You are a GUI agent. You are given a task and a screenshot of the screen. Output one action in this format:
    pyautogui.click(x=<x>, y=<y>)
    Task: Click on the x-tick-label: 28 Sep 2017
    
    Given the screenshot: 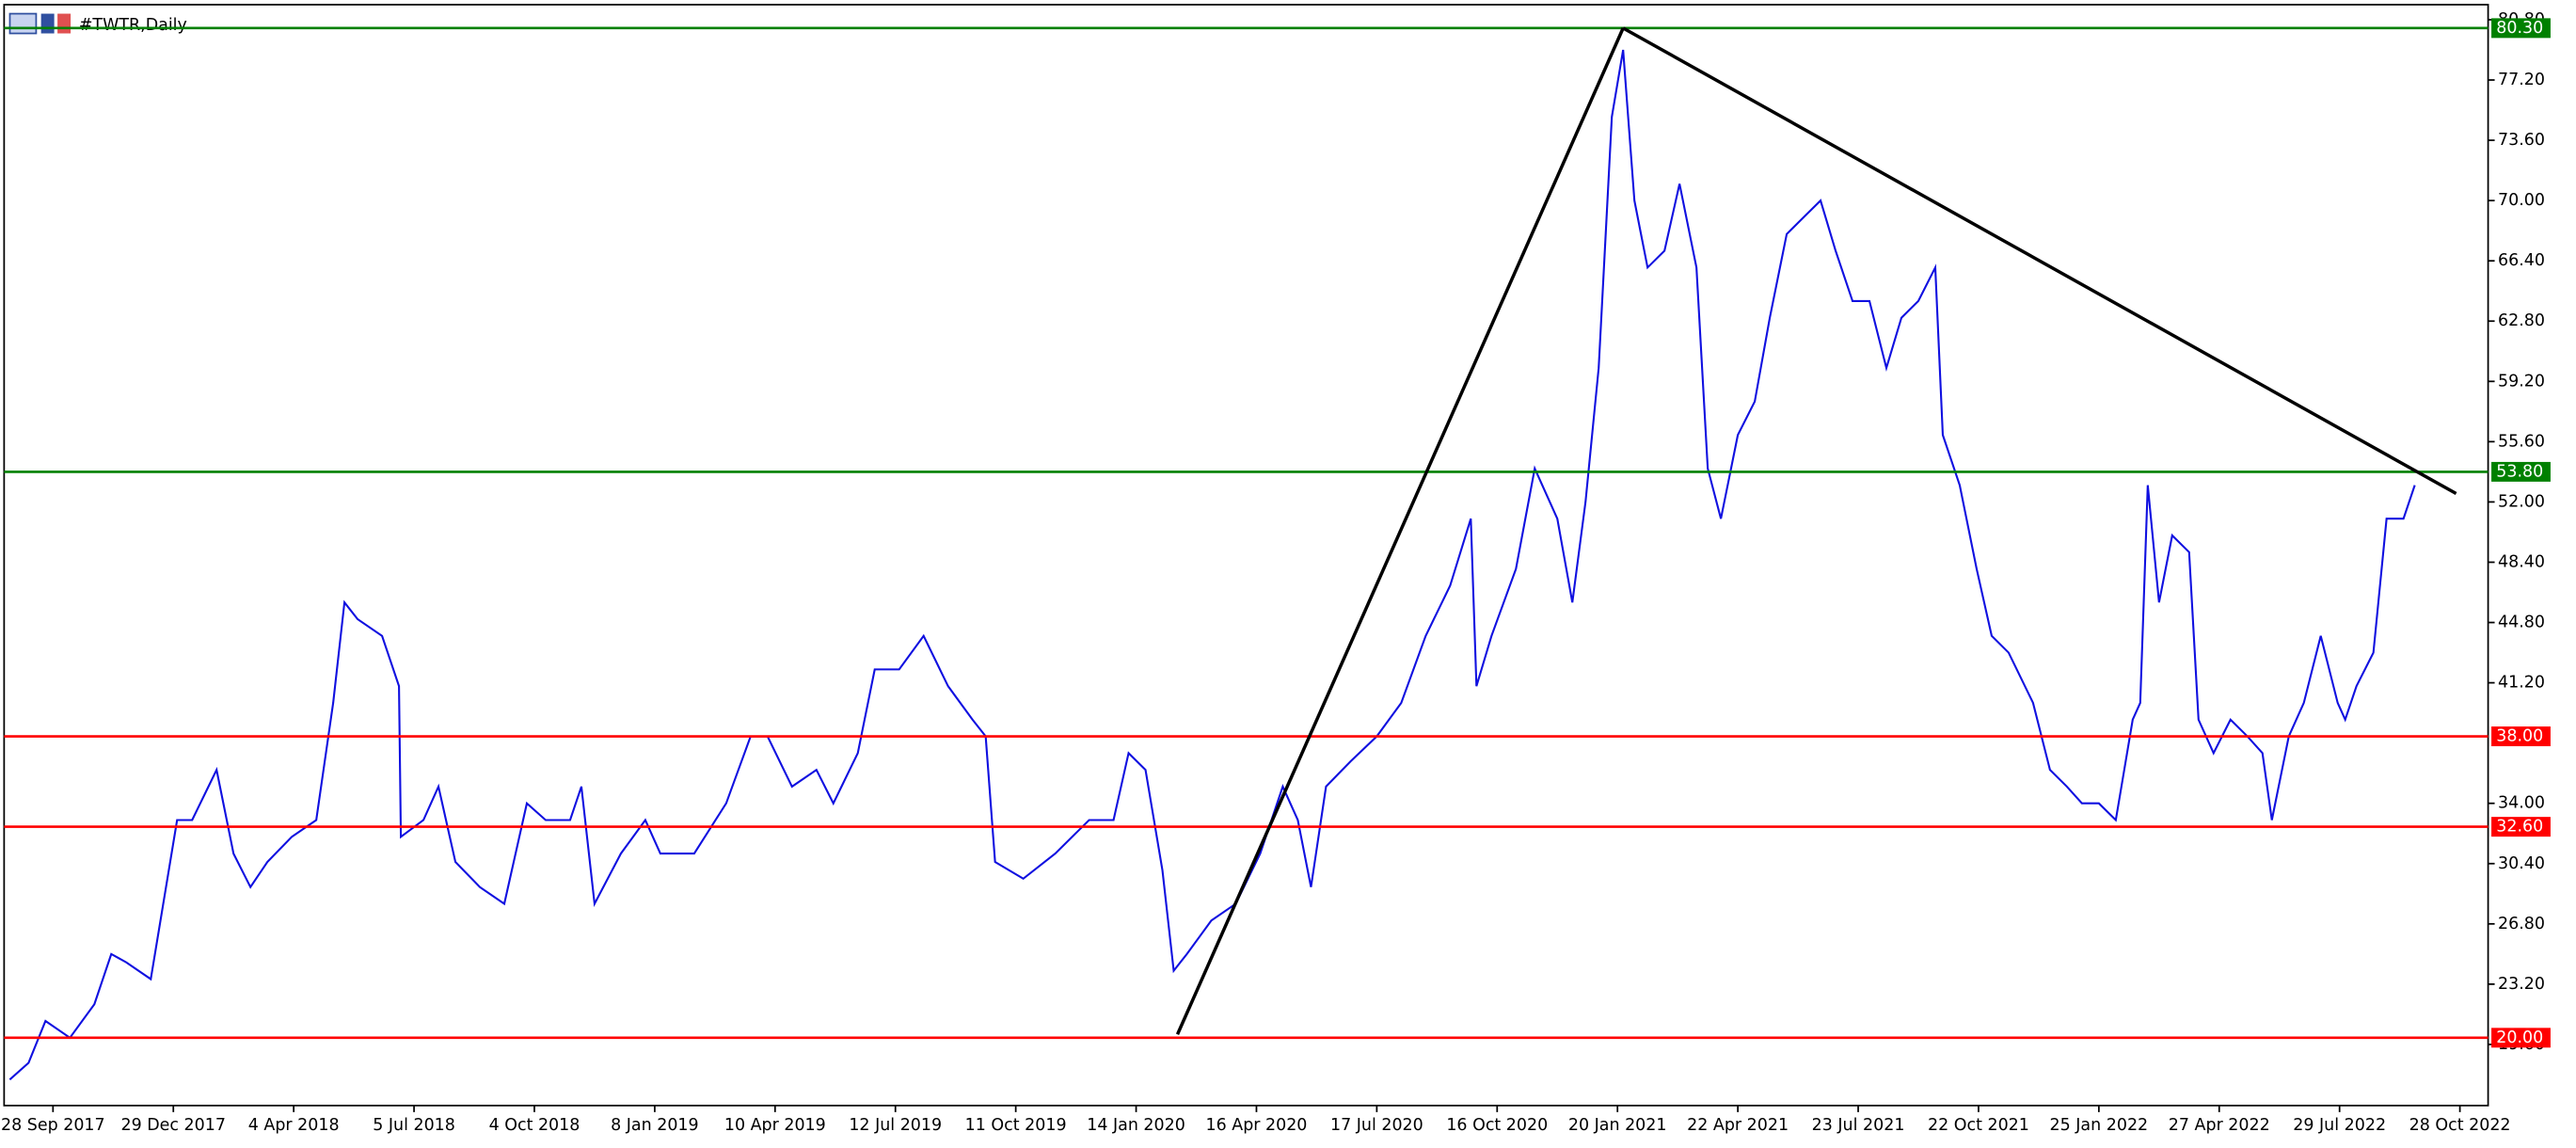 What is the action you would take?
    pyautogui.click(x=53, y=1125)
    